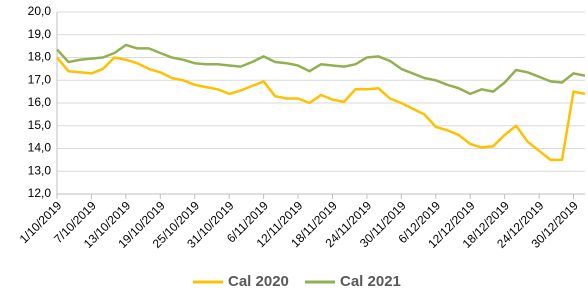 Image resolution: width=588 pixels, height=298 pixels. I want to click on y-tick-label: 15,0, so click(40, 125).